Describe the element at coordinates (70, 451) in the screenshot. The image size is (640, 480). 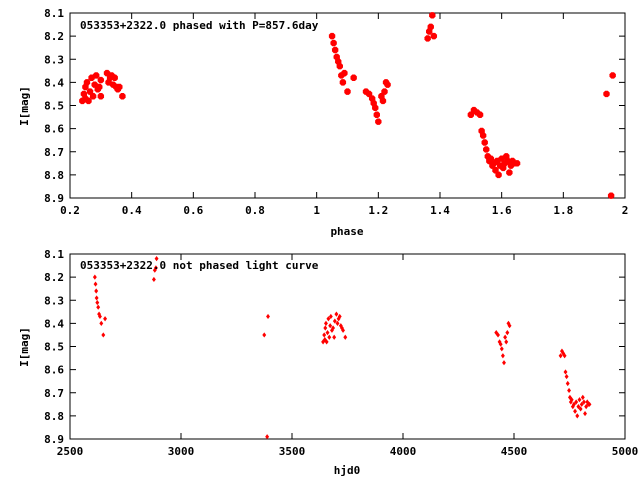
I see `x-tick-label: 2500` at that location.